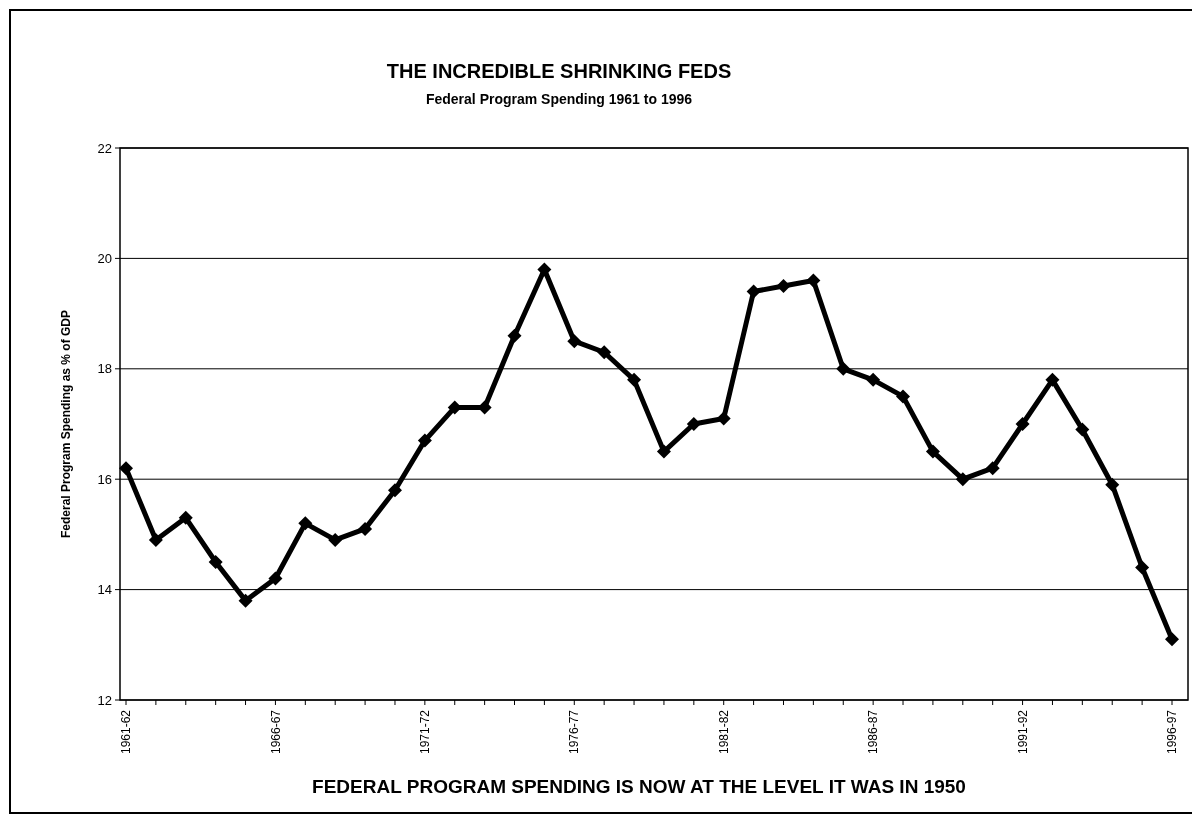  I want to click on chart-title: THE INCREDIBLE SHRINKING FEDS, so click(559, 71).